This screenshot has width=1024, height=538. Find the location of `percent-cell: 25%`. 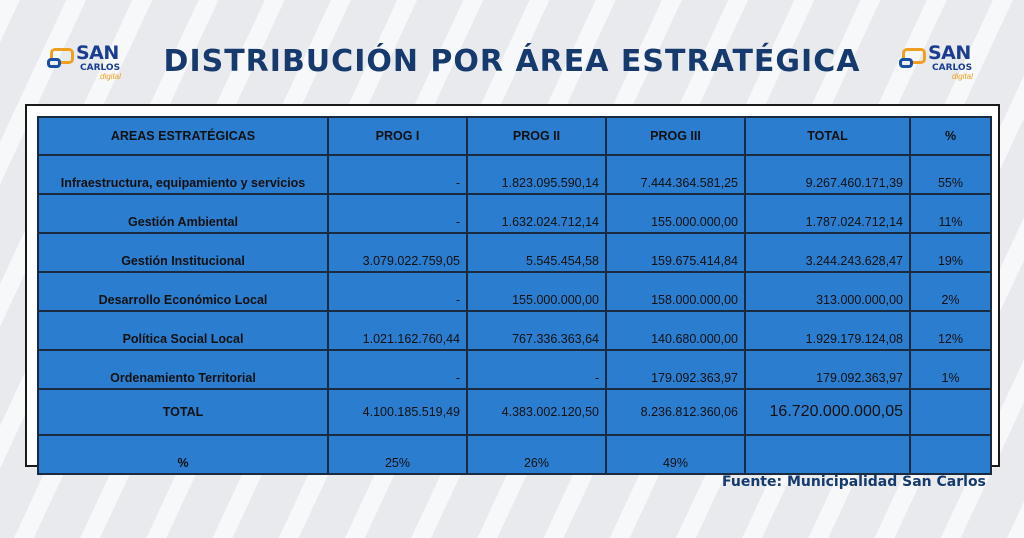

percent-cell: 25% is located at coordinates (397, 454).